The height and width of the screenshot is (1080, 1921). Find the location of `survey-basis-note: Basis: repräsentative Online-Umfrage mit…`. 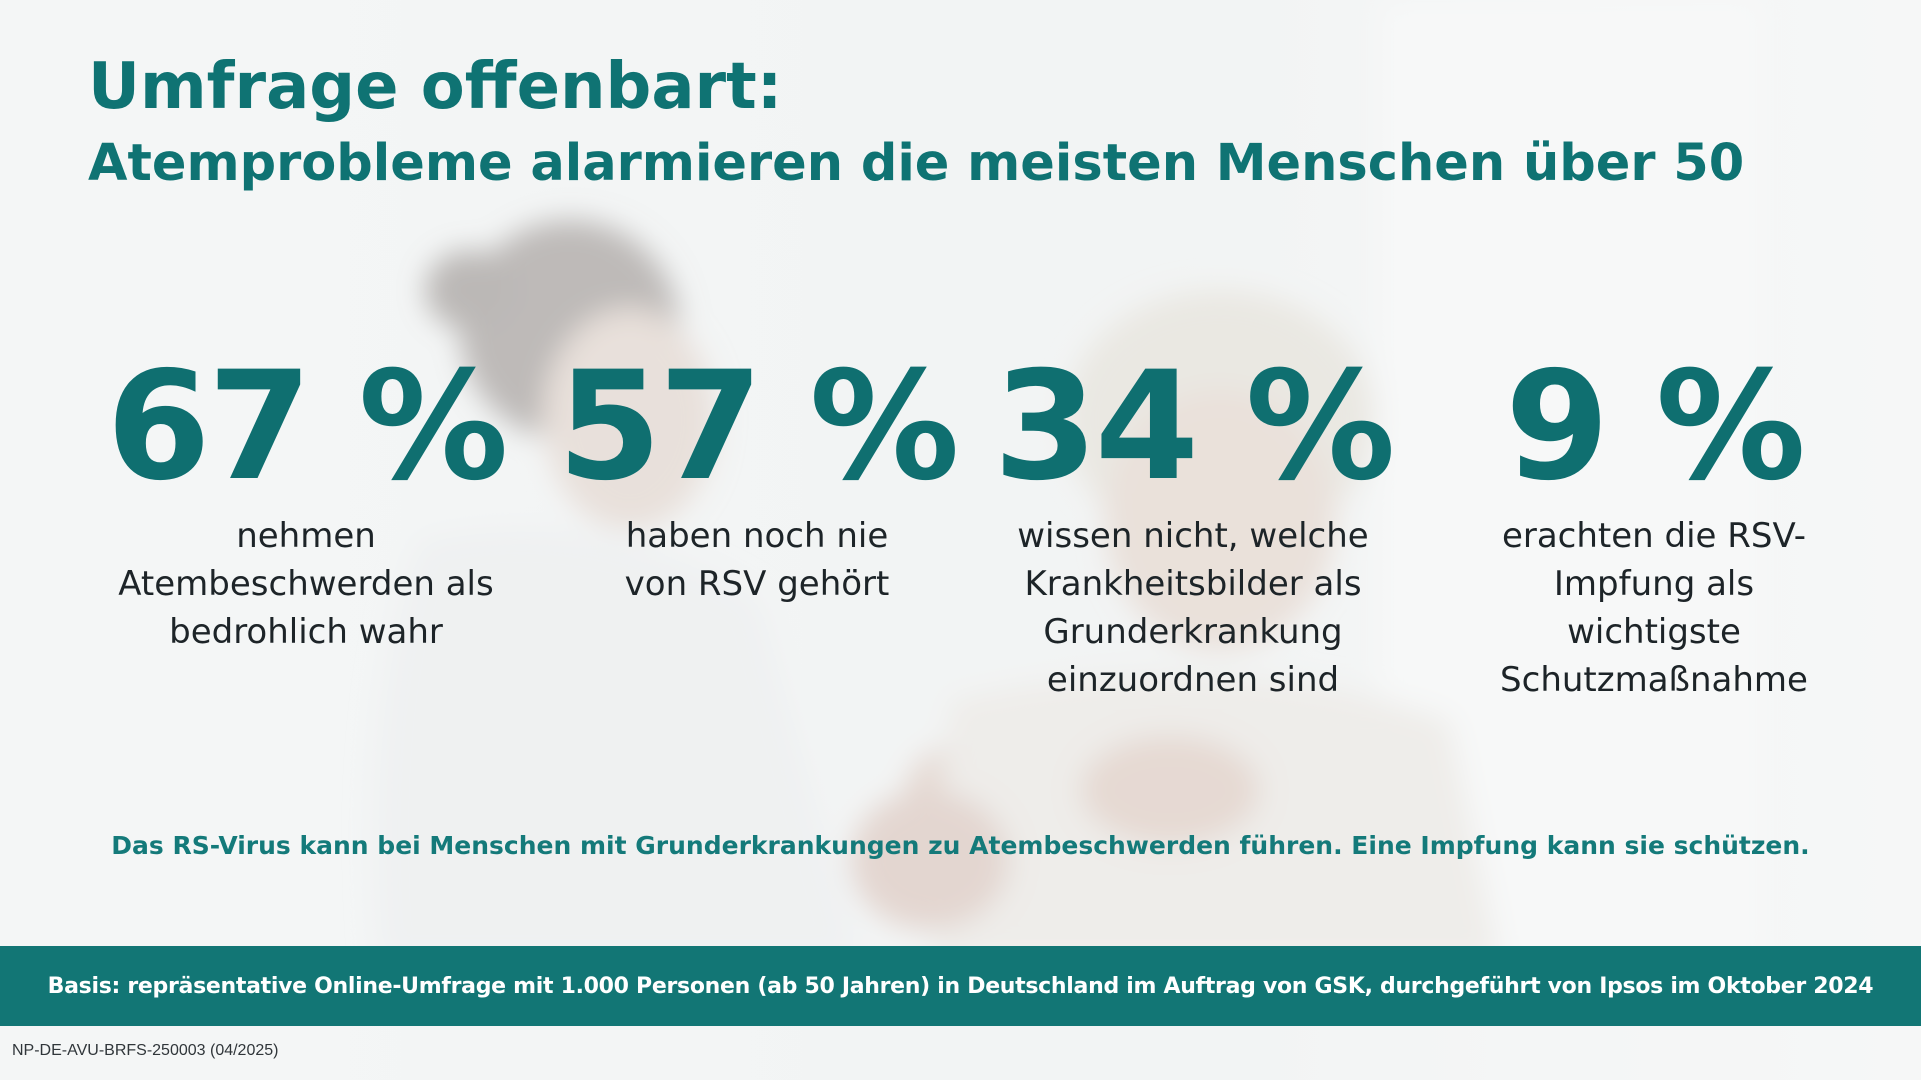

survey-basis-note: Basis: repräsentative Online-Umfrage mit… is located at coordinates (960, 986).